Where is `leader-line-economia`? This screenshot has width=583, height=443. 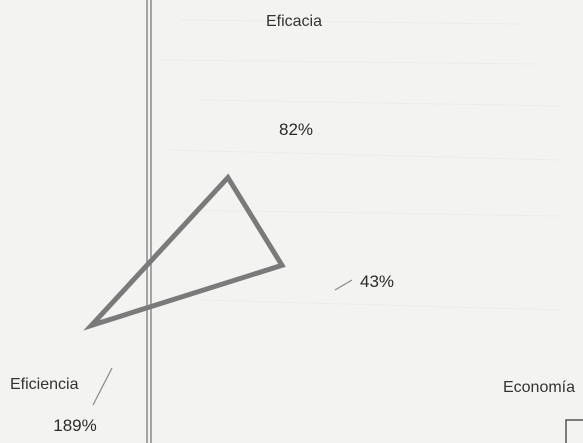 leader-line-economia is located at coordinates (343, 285).